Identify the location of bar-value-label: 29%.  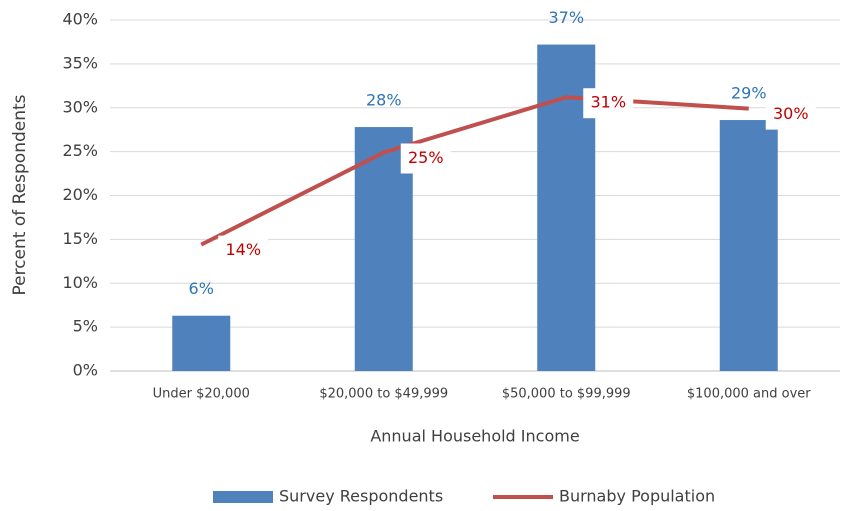
(749, 93).